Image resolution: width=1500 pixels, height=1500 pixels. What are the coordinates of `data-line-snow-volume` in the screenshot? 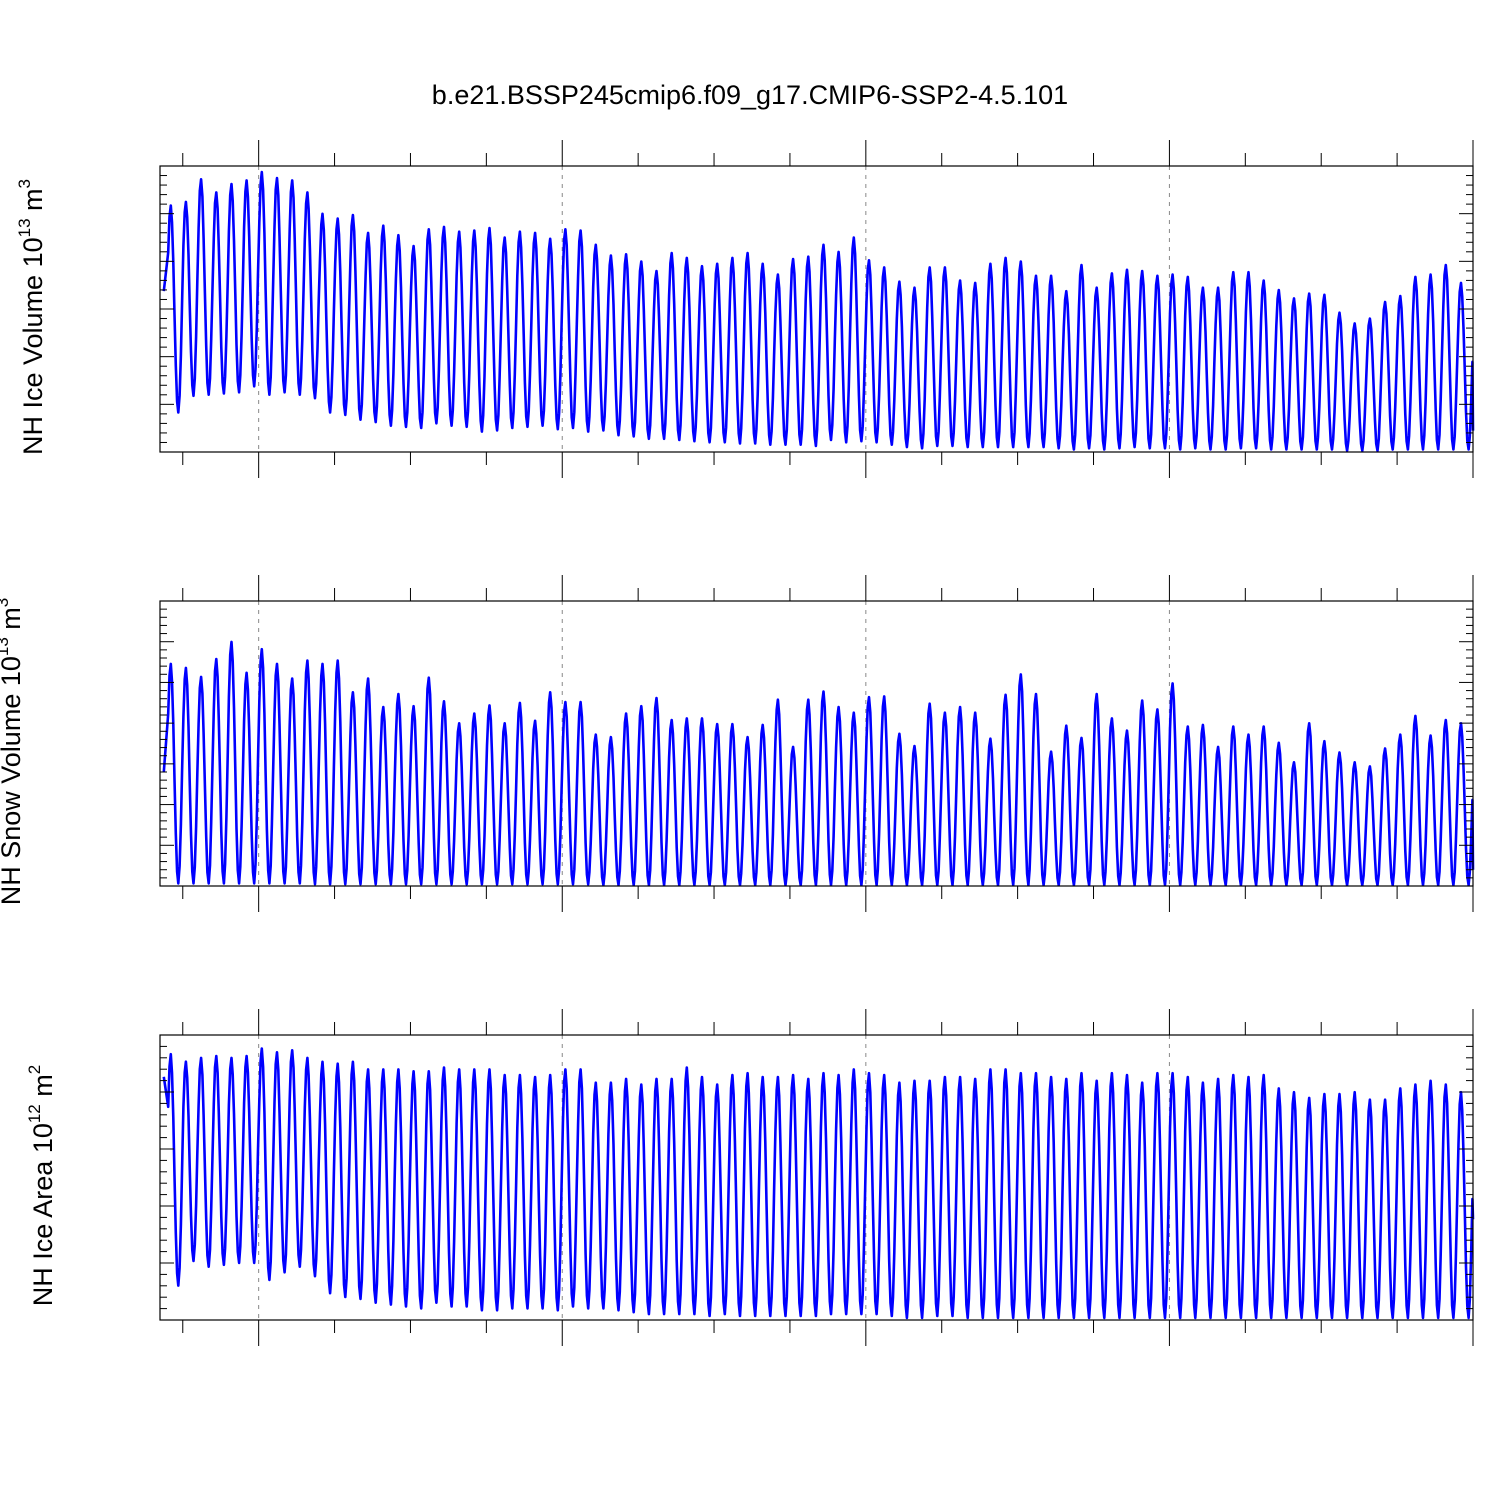 It's located at (818, 763).